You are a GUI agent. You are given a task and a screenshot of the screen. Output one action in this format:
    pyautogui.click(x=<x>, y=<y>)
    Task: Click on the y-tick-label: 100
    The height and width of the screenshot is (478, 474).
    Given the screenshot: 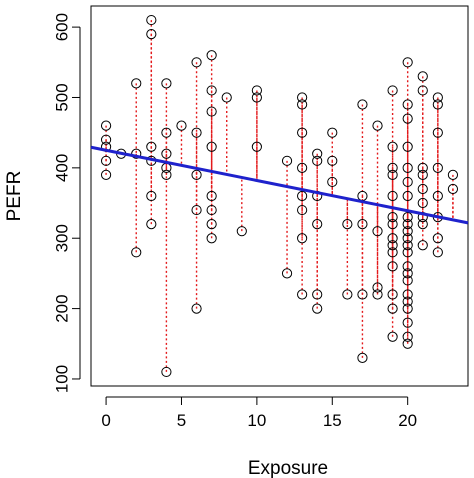 What is the action you would take?
    pyautogui.click(x=62, y=379)
    